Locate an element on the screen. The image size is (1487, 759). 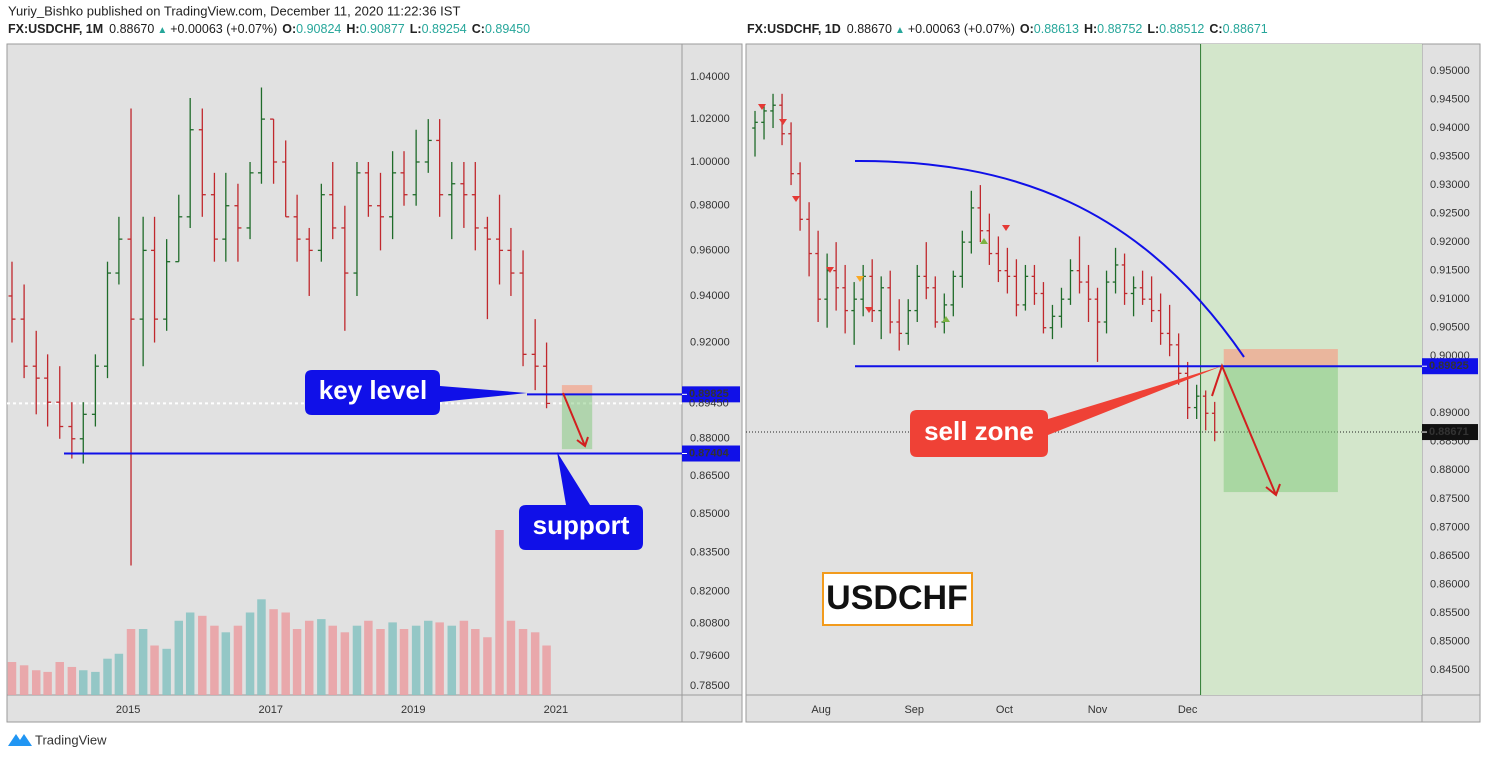
x-tick-label: Oct is located at coordinates (1004, 710).